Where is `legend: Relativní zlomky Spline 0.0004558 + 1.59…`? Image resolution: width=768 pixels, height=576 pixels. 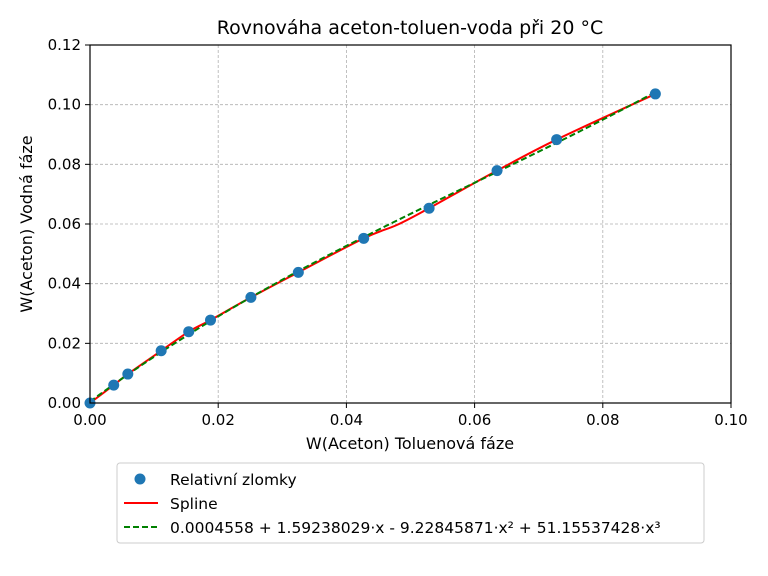 legend: Relativní zlomky Spline 0.0004558 + 1.59… is located at coordinates (410, 503).